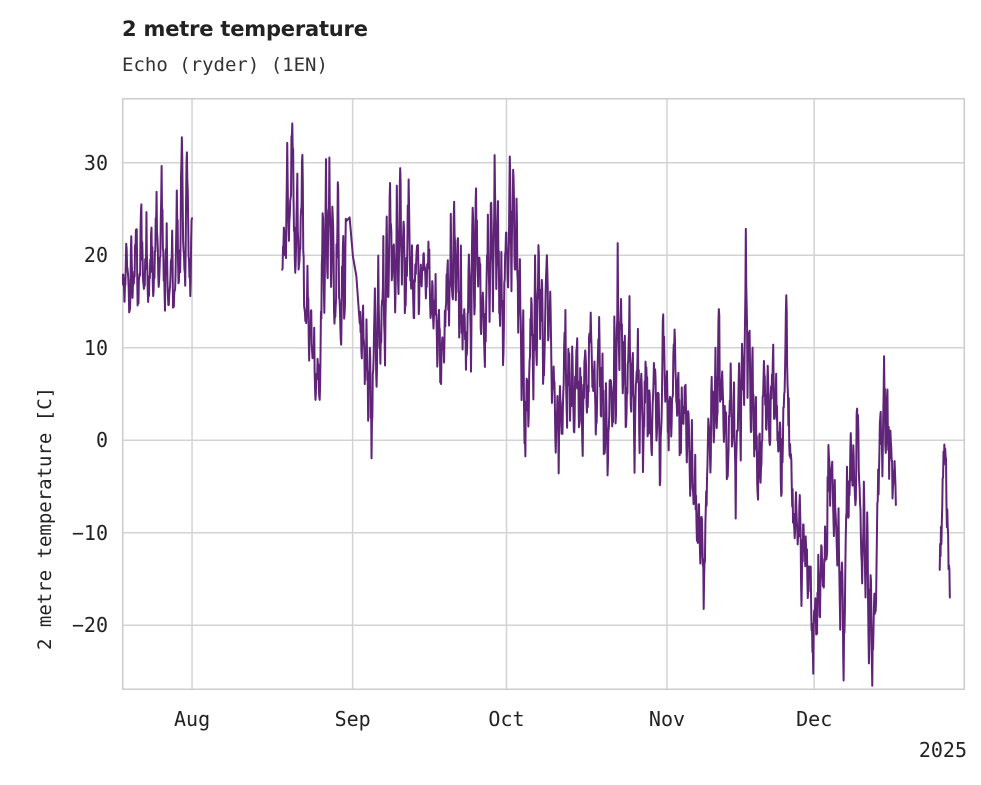 Image resolution: width=981 pixels, height=785 pixels. Describe the element at coordinates (814, 719) in the screenshot. I see `x-tick-label: Dec` at that location.